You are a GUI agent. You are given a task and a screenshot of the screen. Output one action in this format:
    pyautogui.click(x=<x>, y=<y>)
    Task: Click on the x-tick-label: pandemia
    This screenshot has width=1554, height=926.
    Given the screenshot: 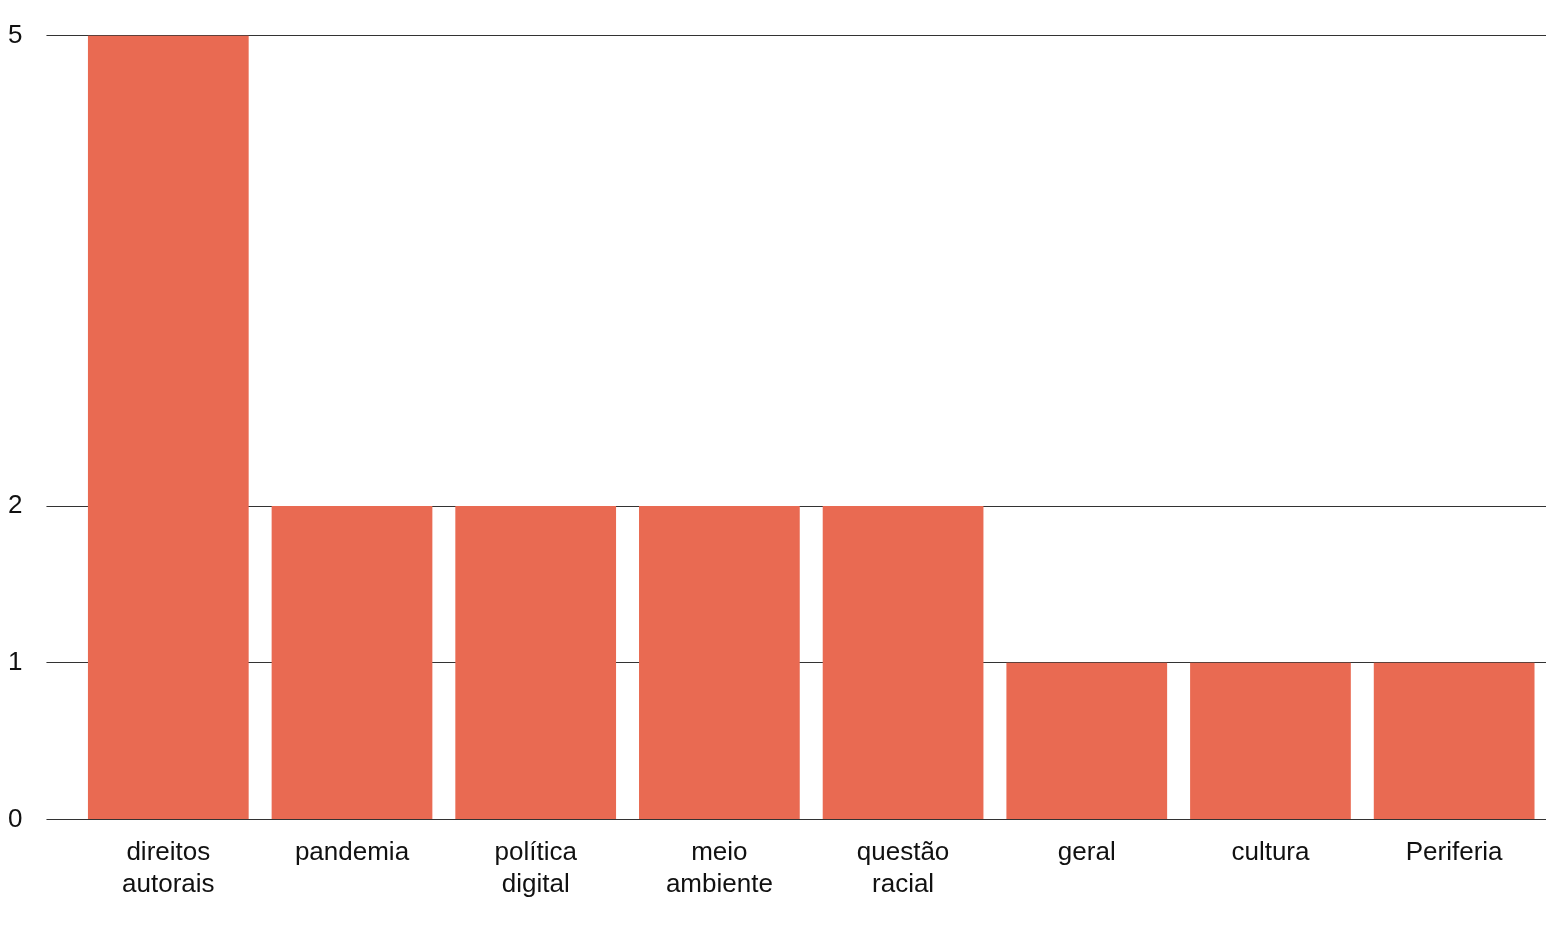 What is the action you would take?
    pyautogui.click(x=352, y=851)
    